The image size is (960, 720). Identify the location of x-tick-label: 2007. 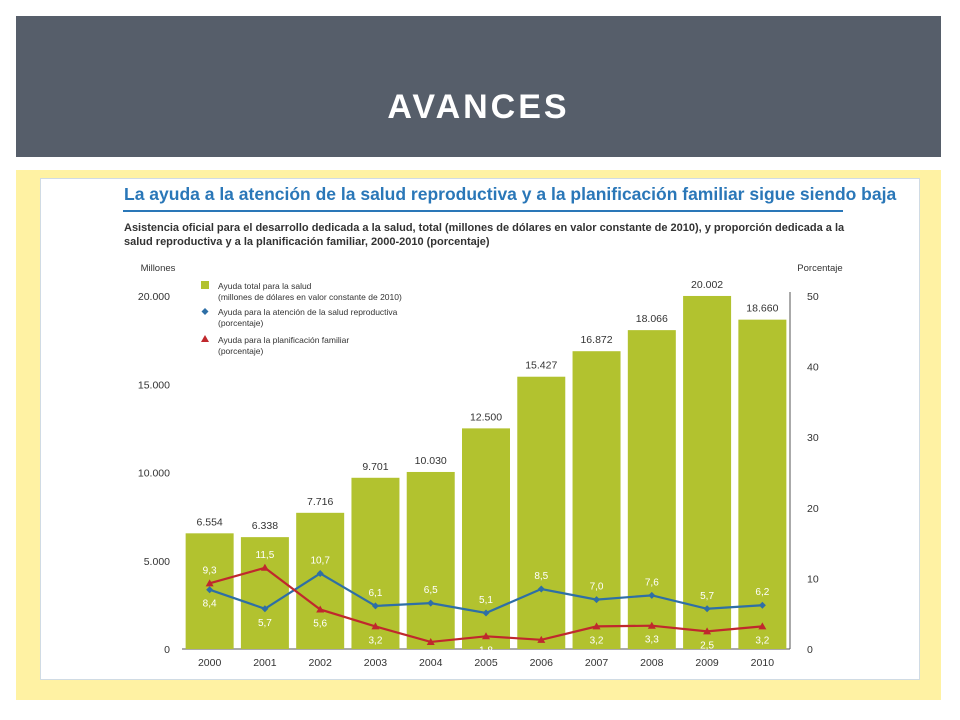
(597, 663).